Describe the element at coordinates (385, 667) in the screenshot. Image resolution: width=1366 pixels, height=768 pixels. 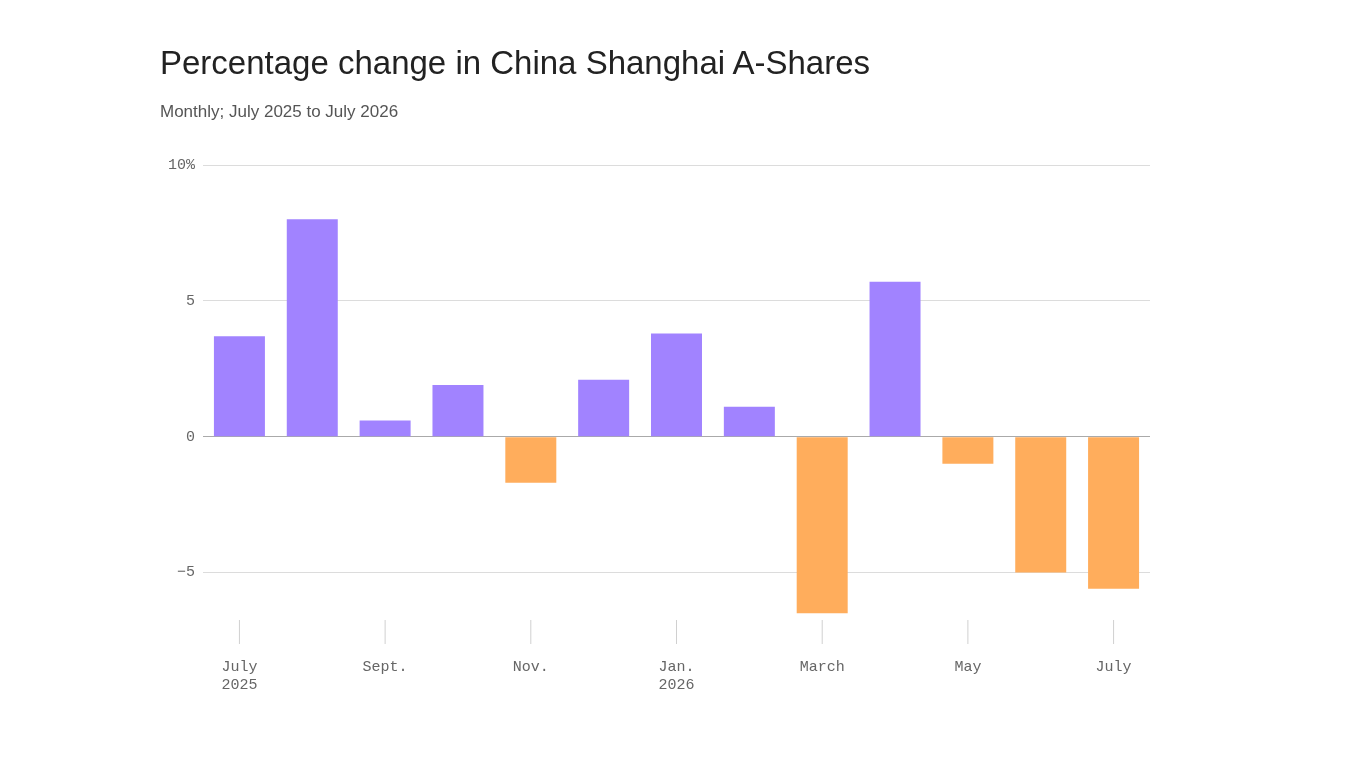
I see `x-tick-label: Sept.` at that location.